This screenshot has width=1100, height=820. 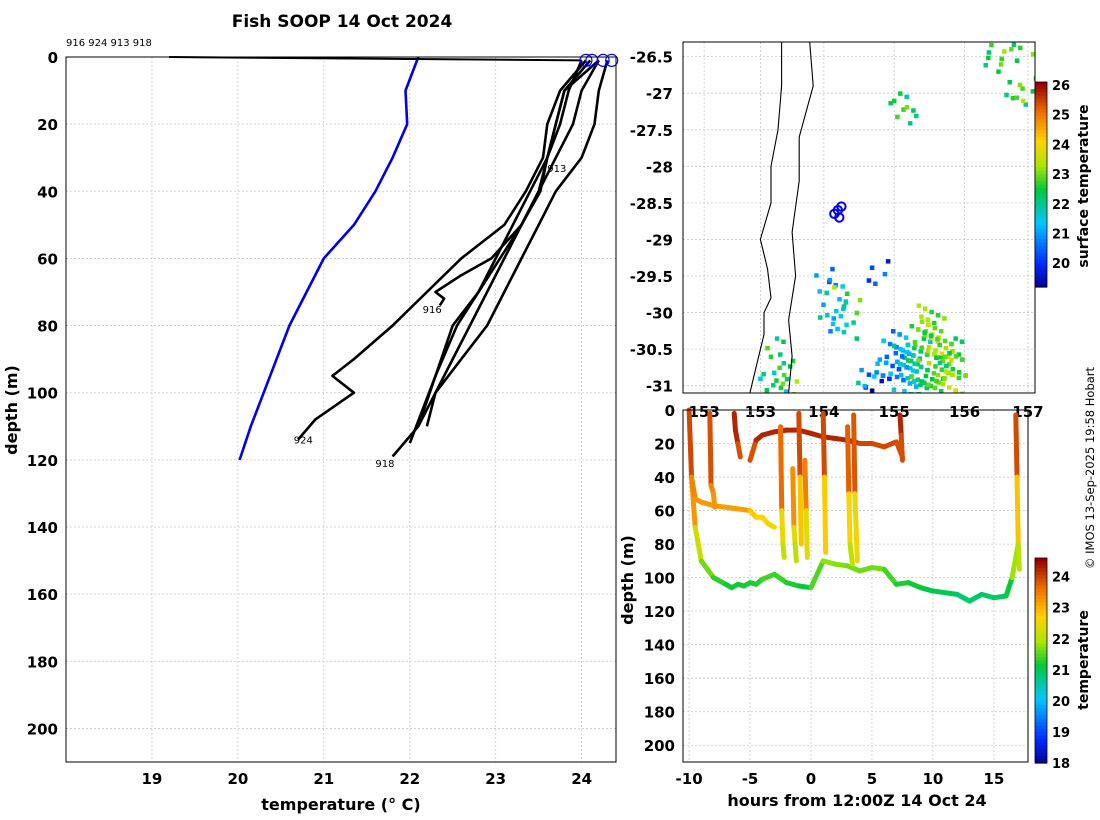 What do you see at coordinates (1084, 660) in the screenshot?
I see `section-colorbar-label: temperature` at bounding box center [1084, 660].